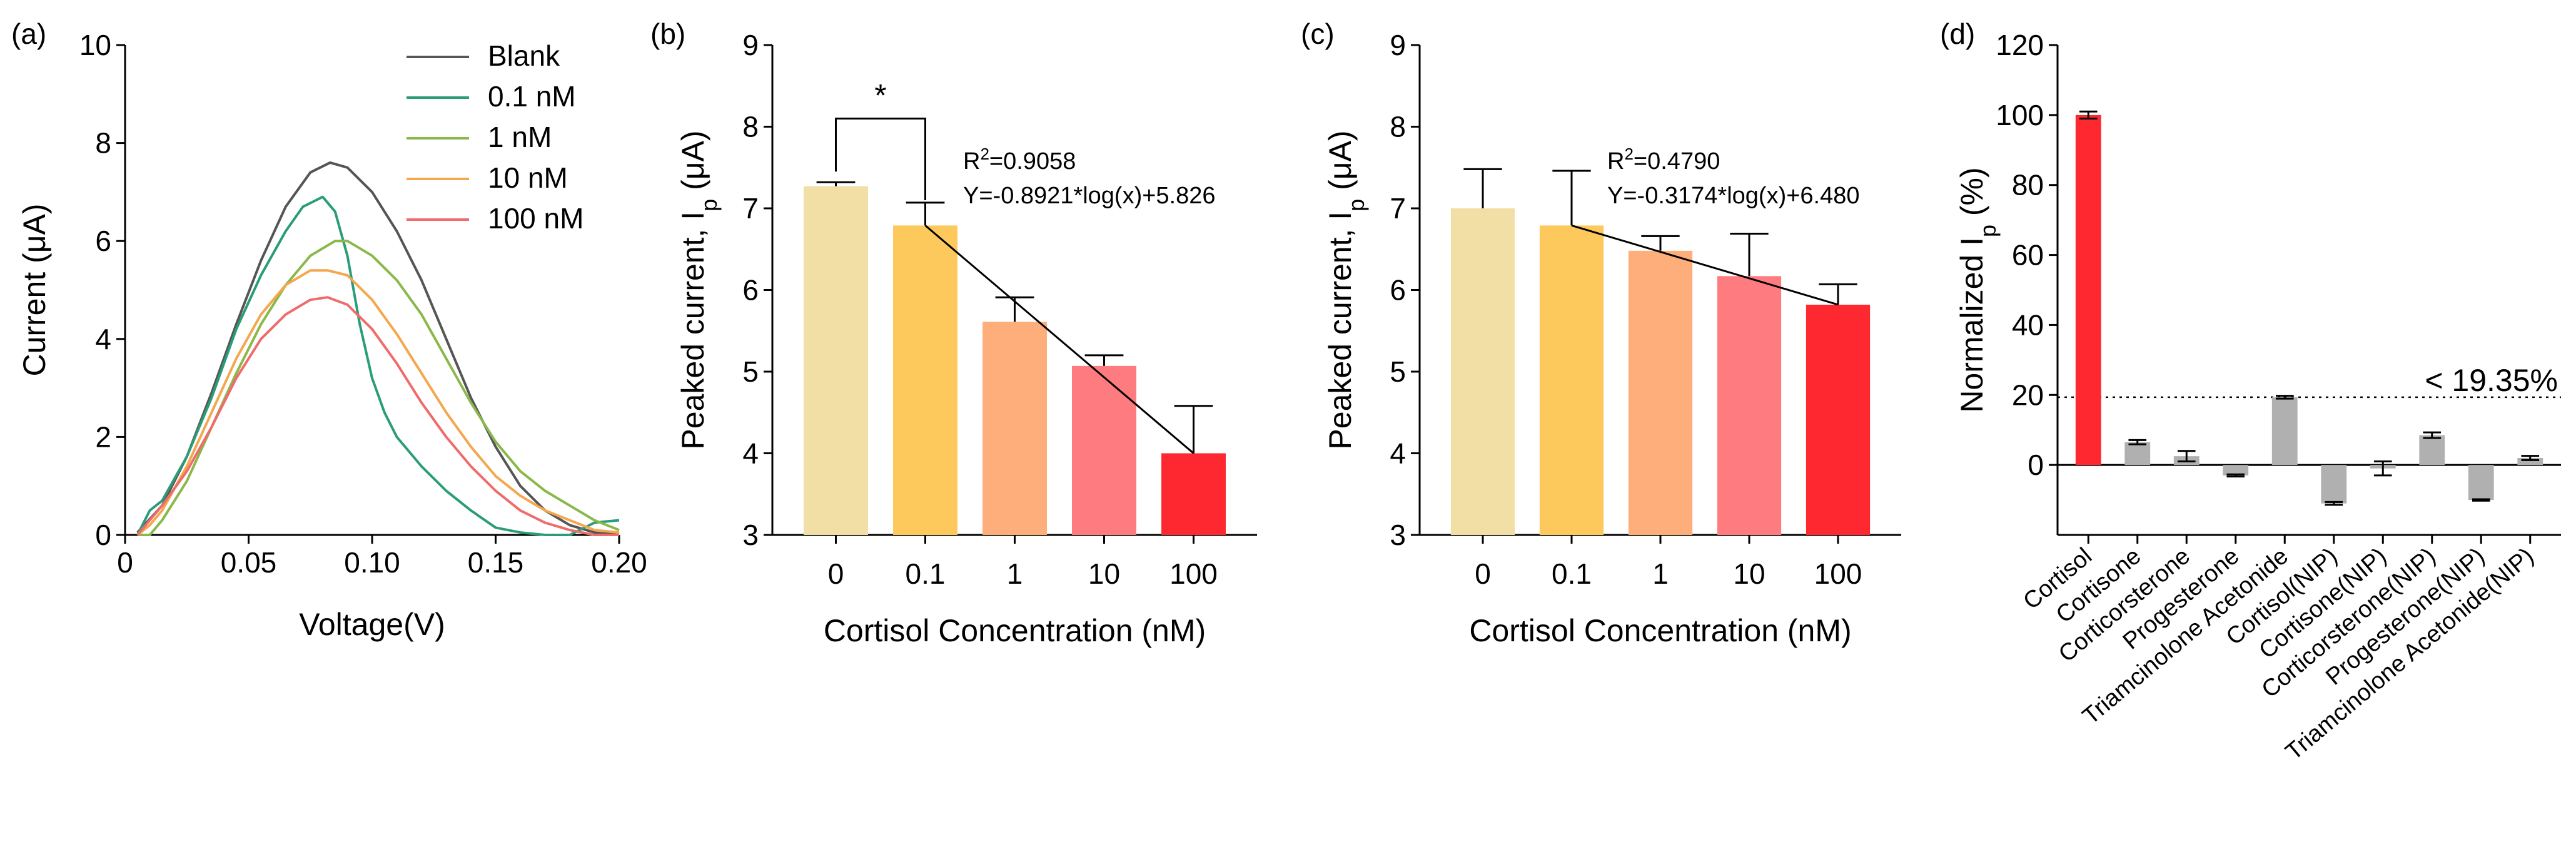 This screenshot has width=2576, height=849. Describe the element at coordinates (2020, 45) in the screenshot. I see `panel-d-y-tick-label: 120` at that location.